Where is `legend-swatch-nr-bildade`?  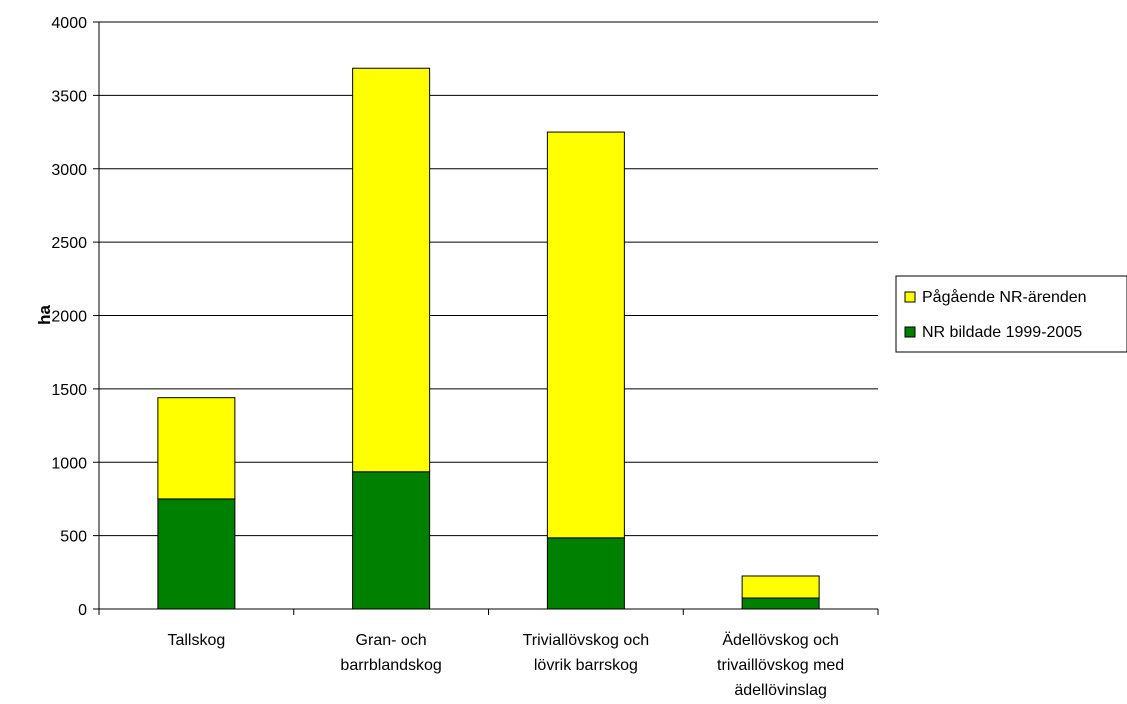 legend-swatch-nr-bildade is located at coordinates (910, 332).